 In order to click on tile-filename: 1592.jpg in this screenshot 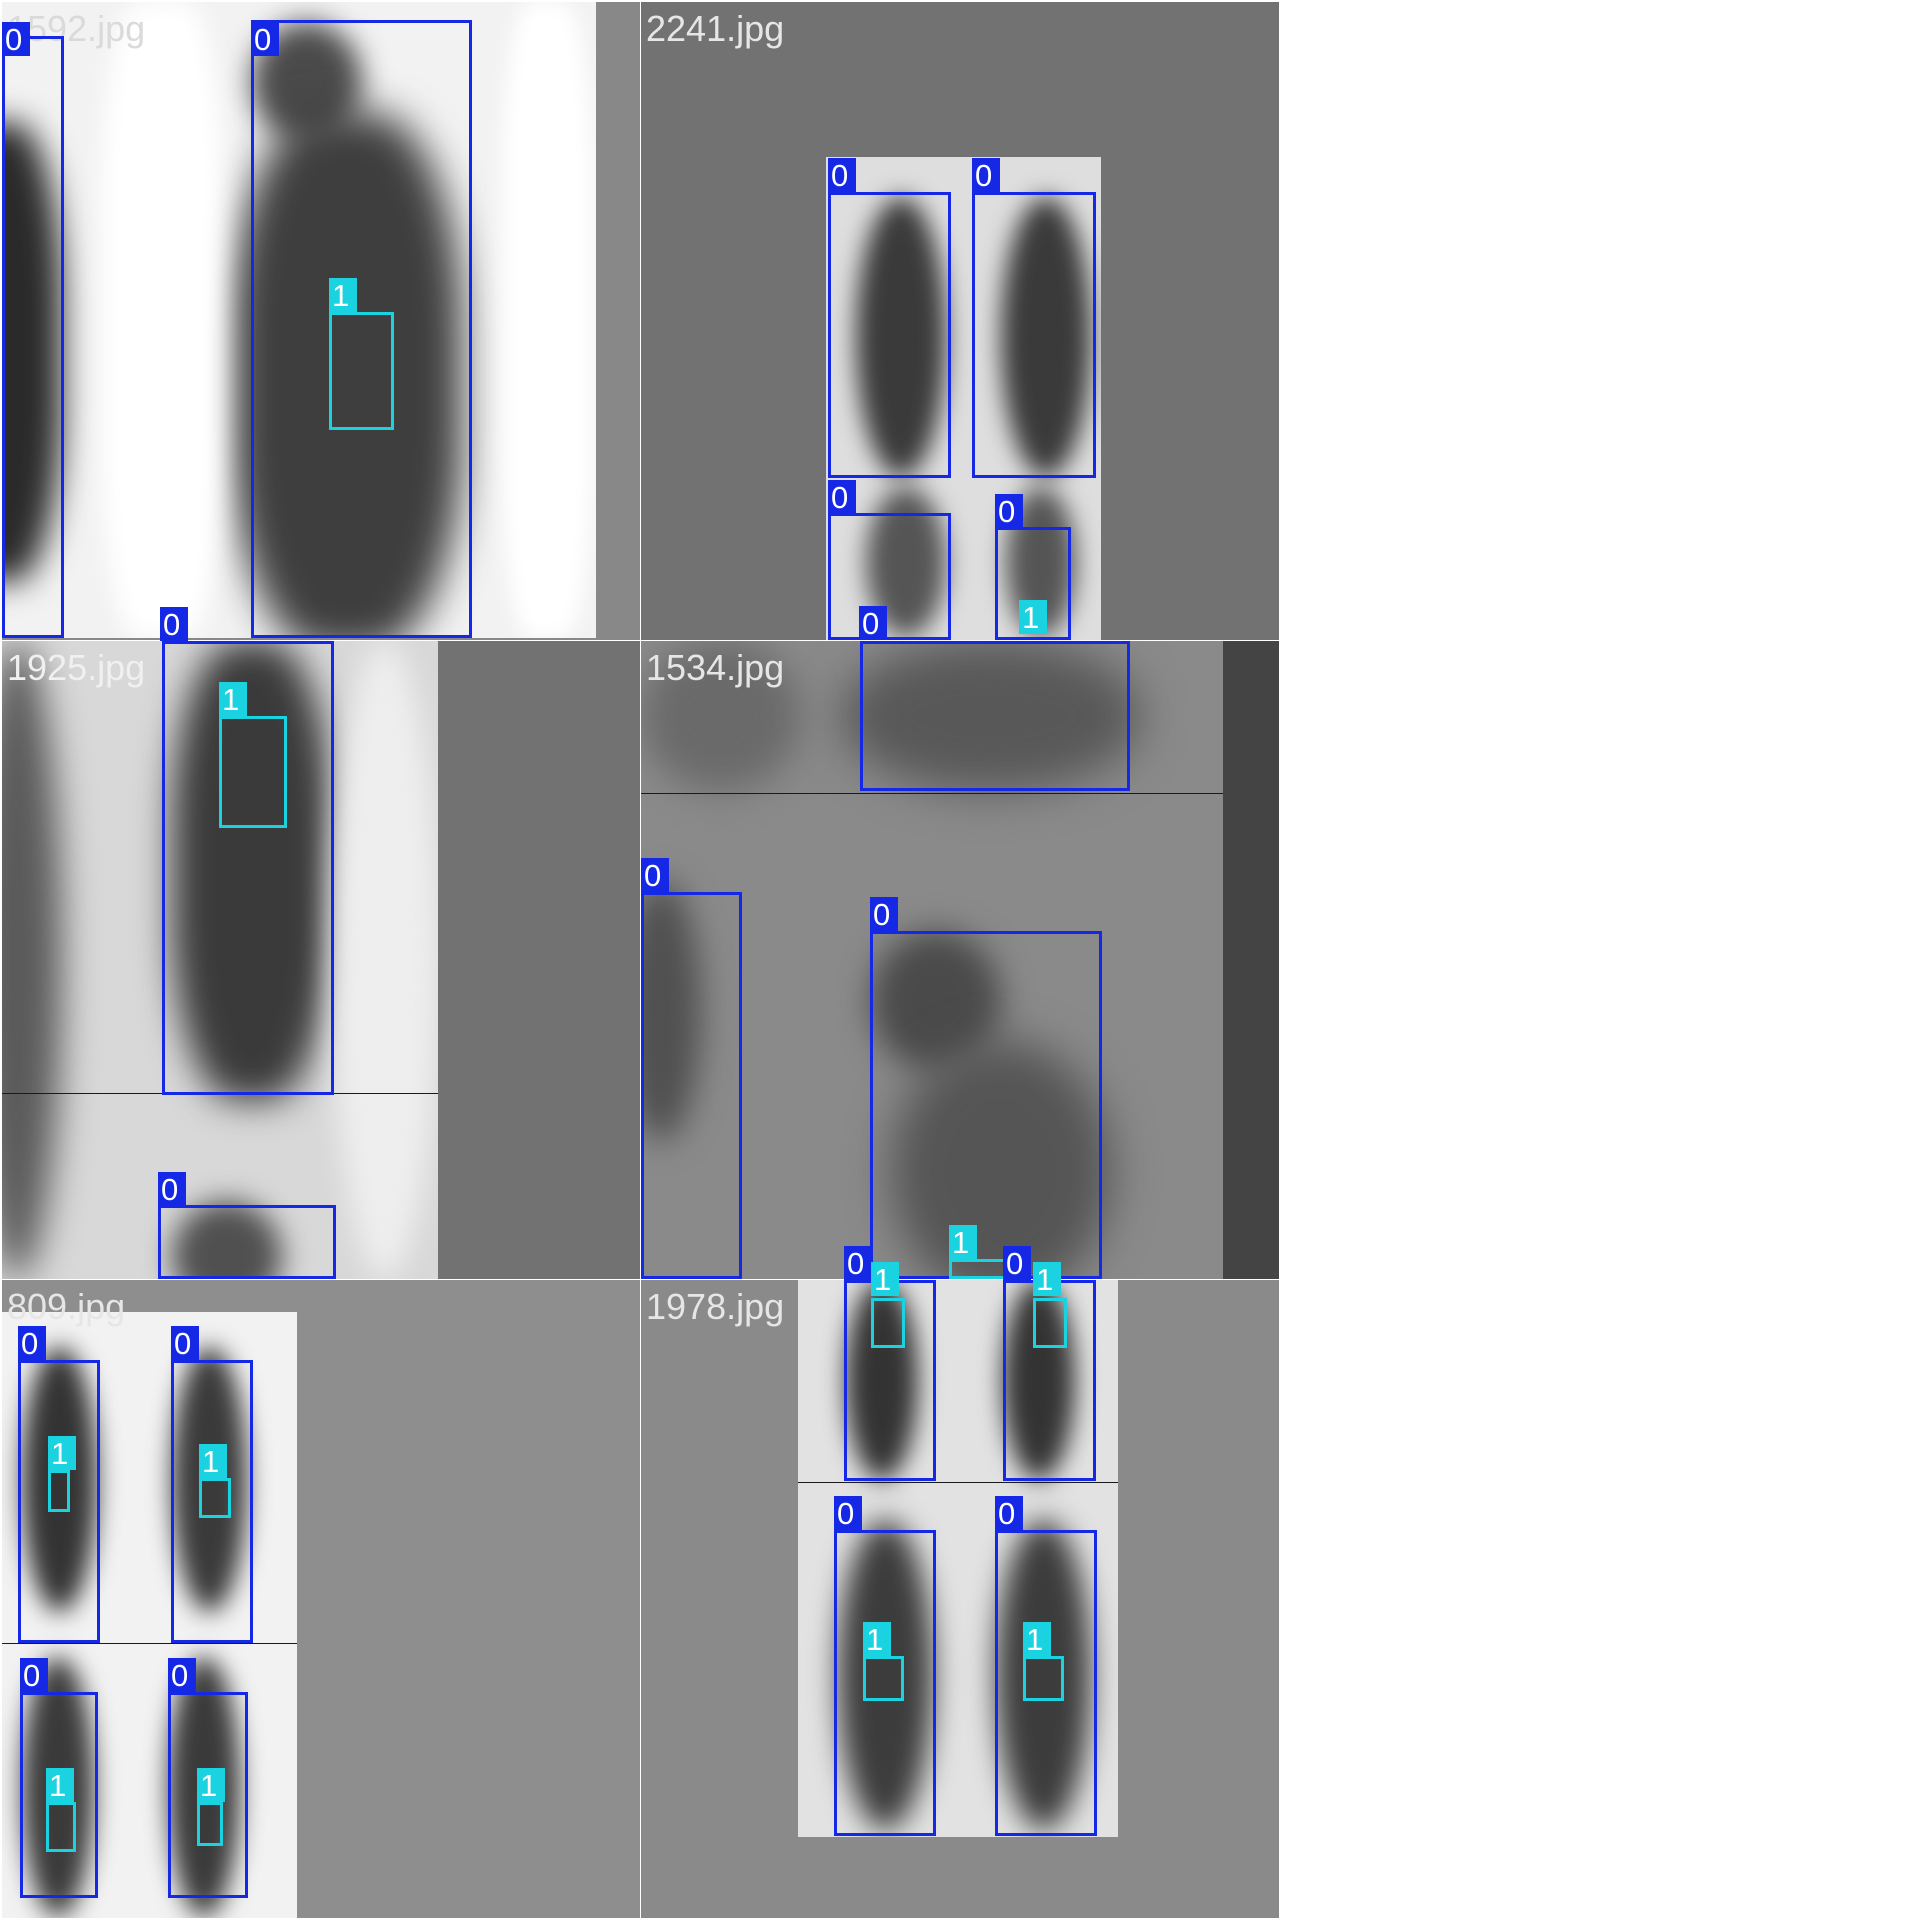, I will do `click(76, 28)`.